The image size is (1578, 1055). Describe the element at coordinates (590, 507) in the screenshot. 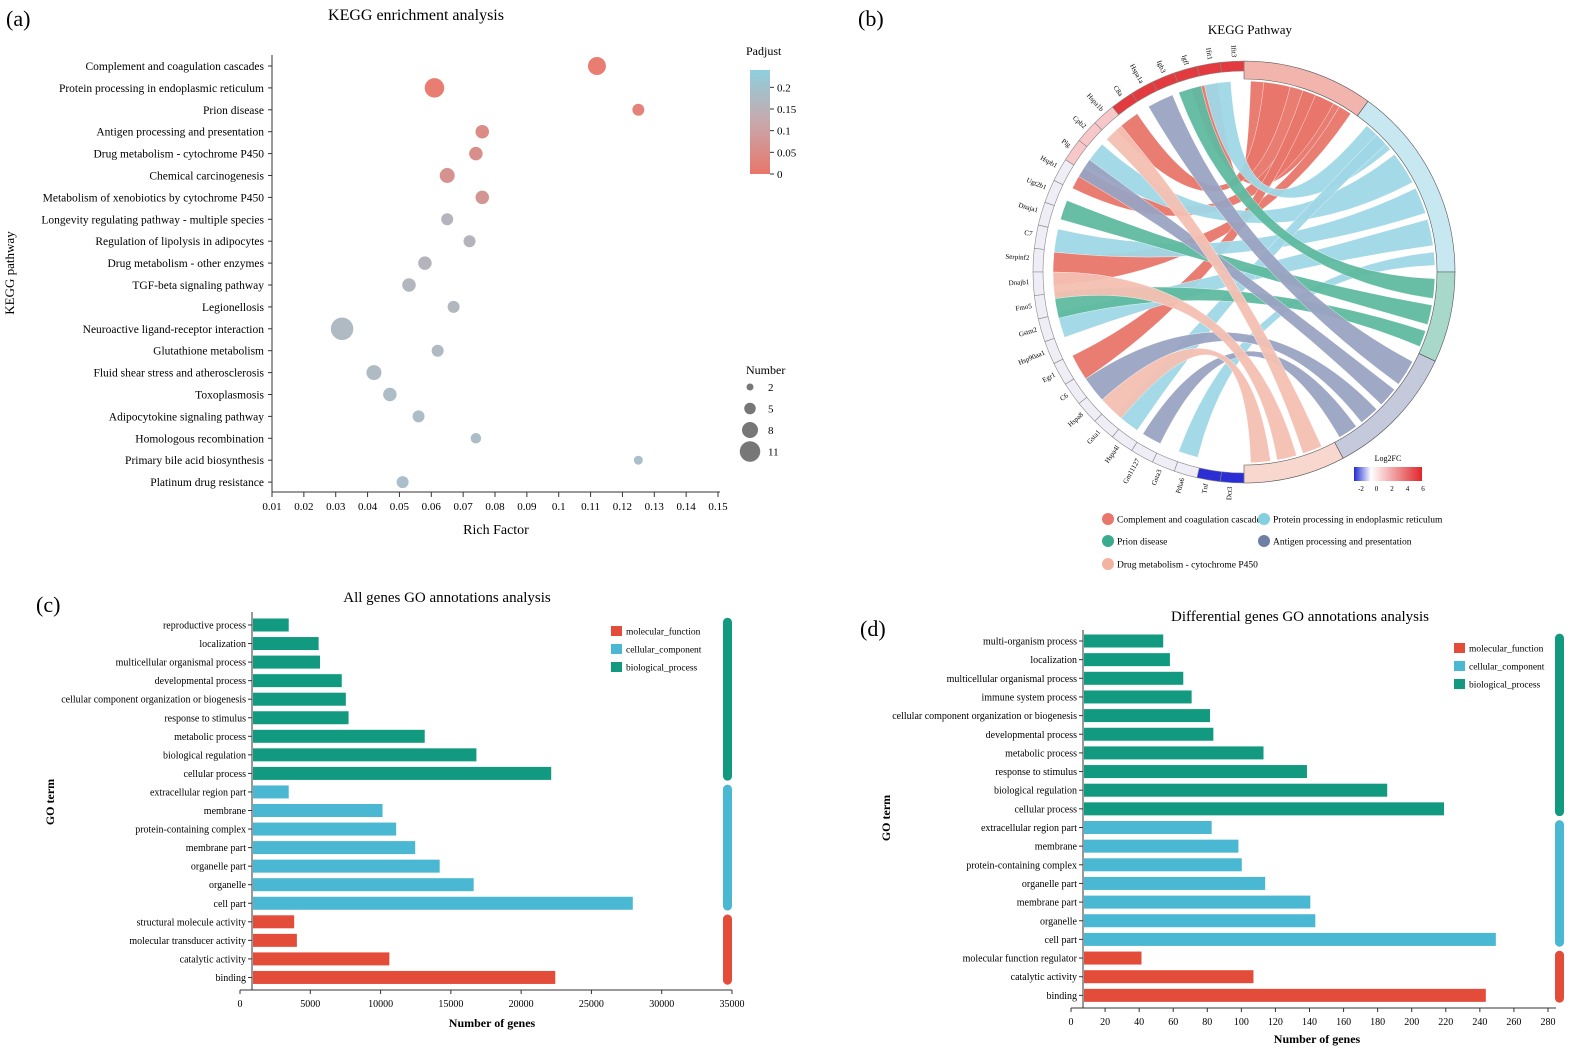

I see `a-xtick-label: 0.11` at that location.